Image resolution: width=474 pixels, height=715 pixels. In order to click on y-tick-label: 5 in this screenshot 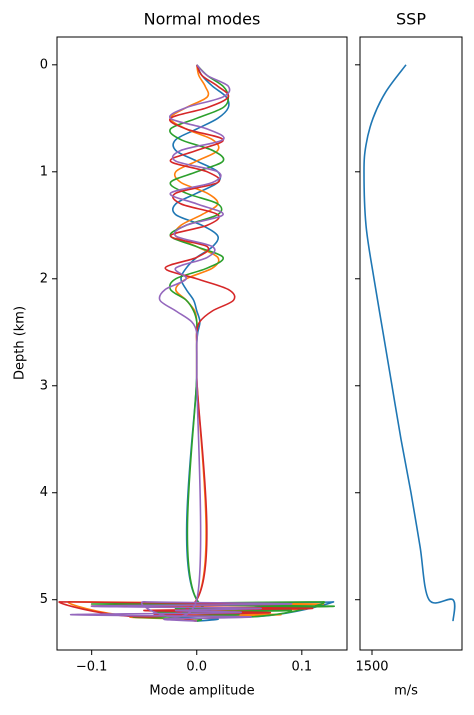, I will do `click(44, 599)`.